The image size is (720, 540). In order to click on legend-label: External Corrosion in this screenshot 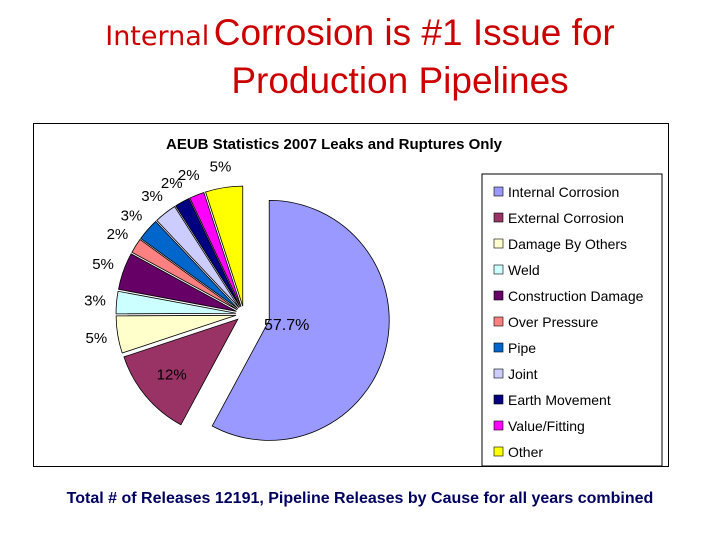, I will do `click(566, 218)`.